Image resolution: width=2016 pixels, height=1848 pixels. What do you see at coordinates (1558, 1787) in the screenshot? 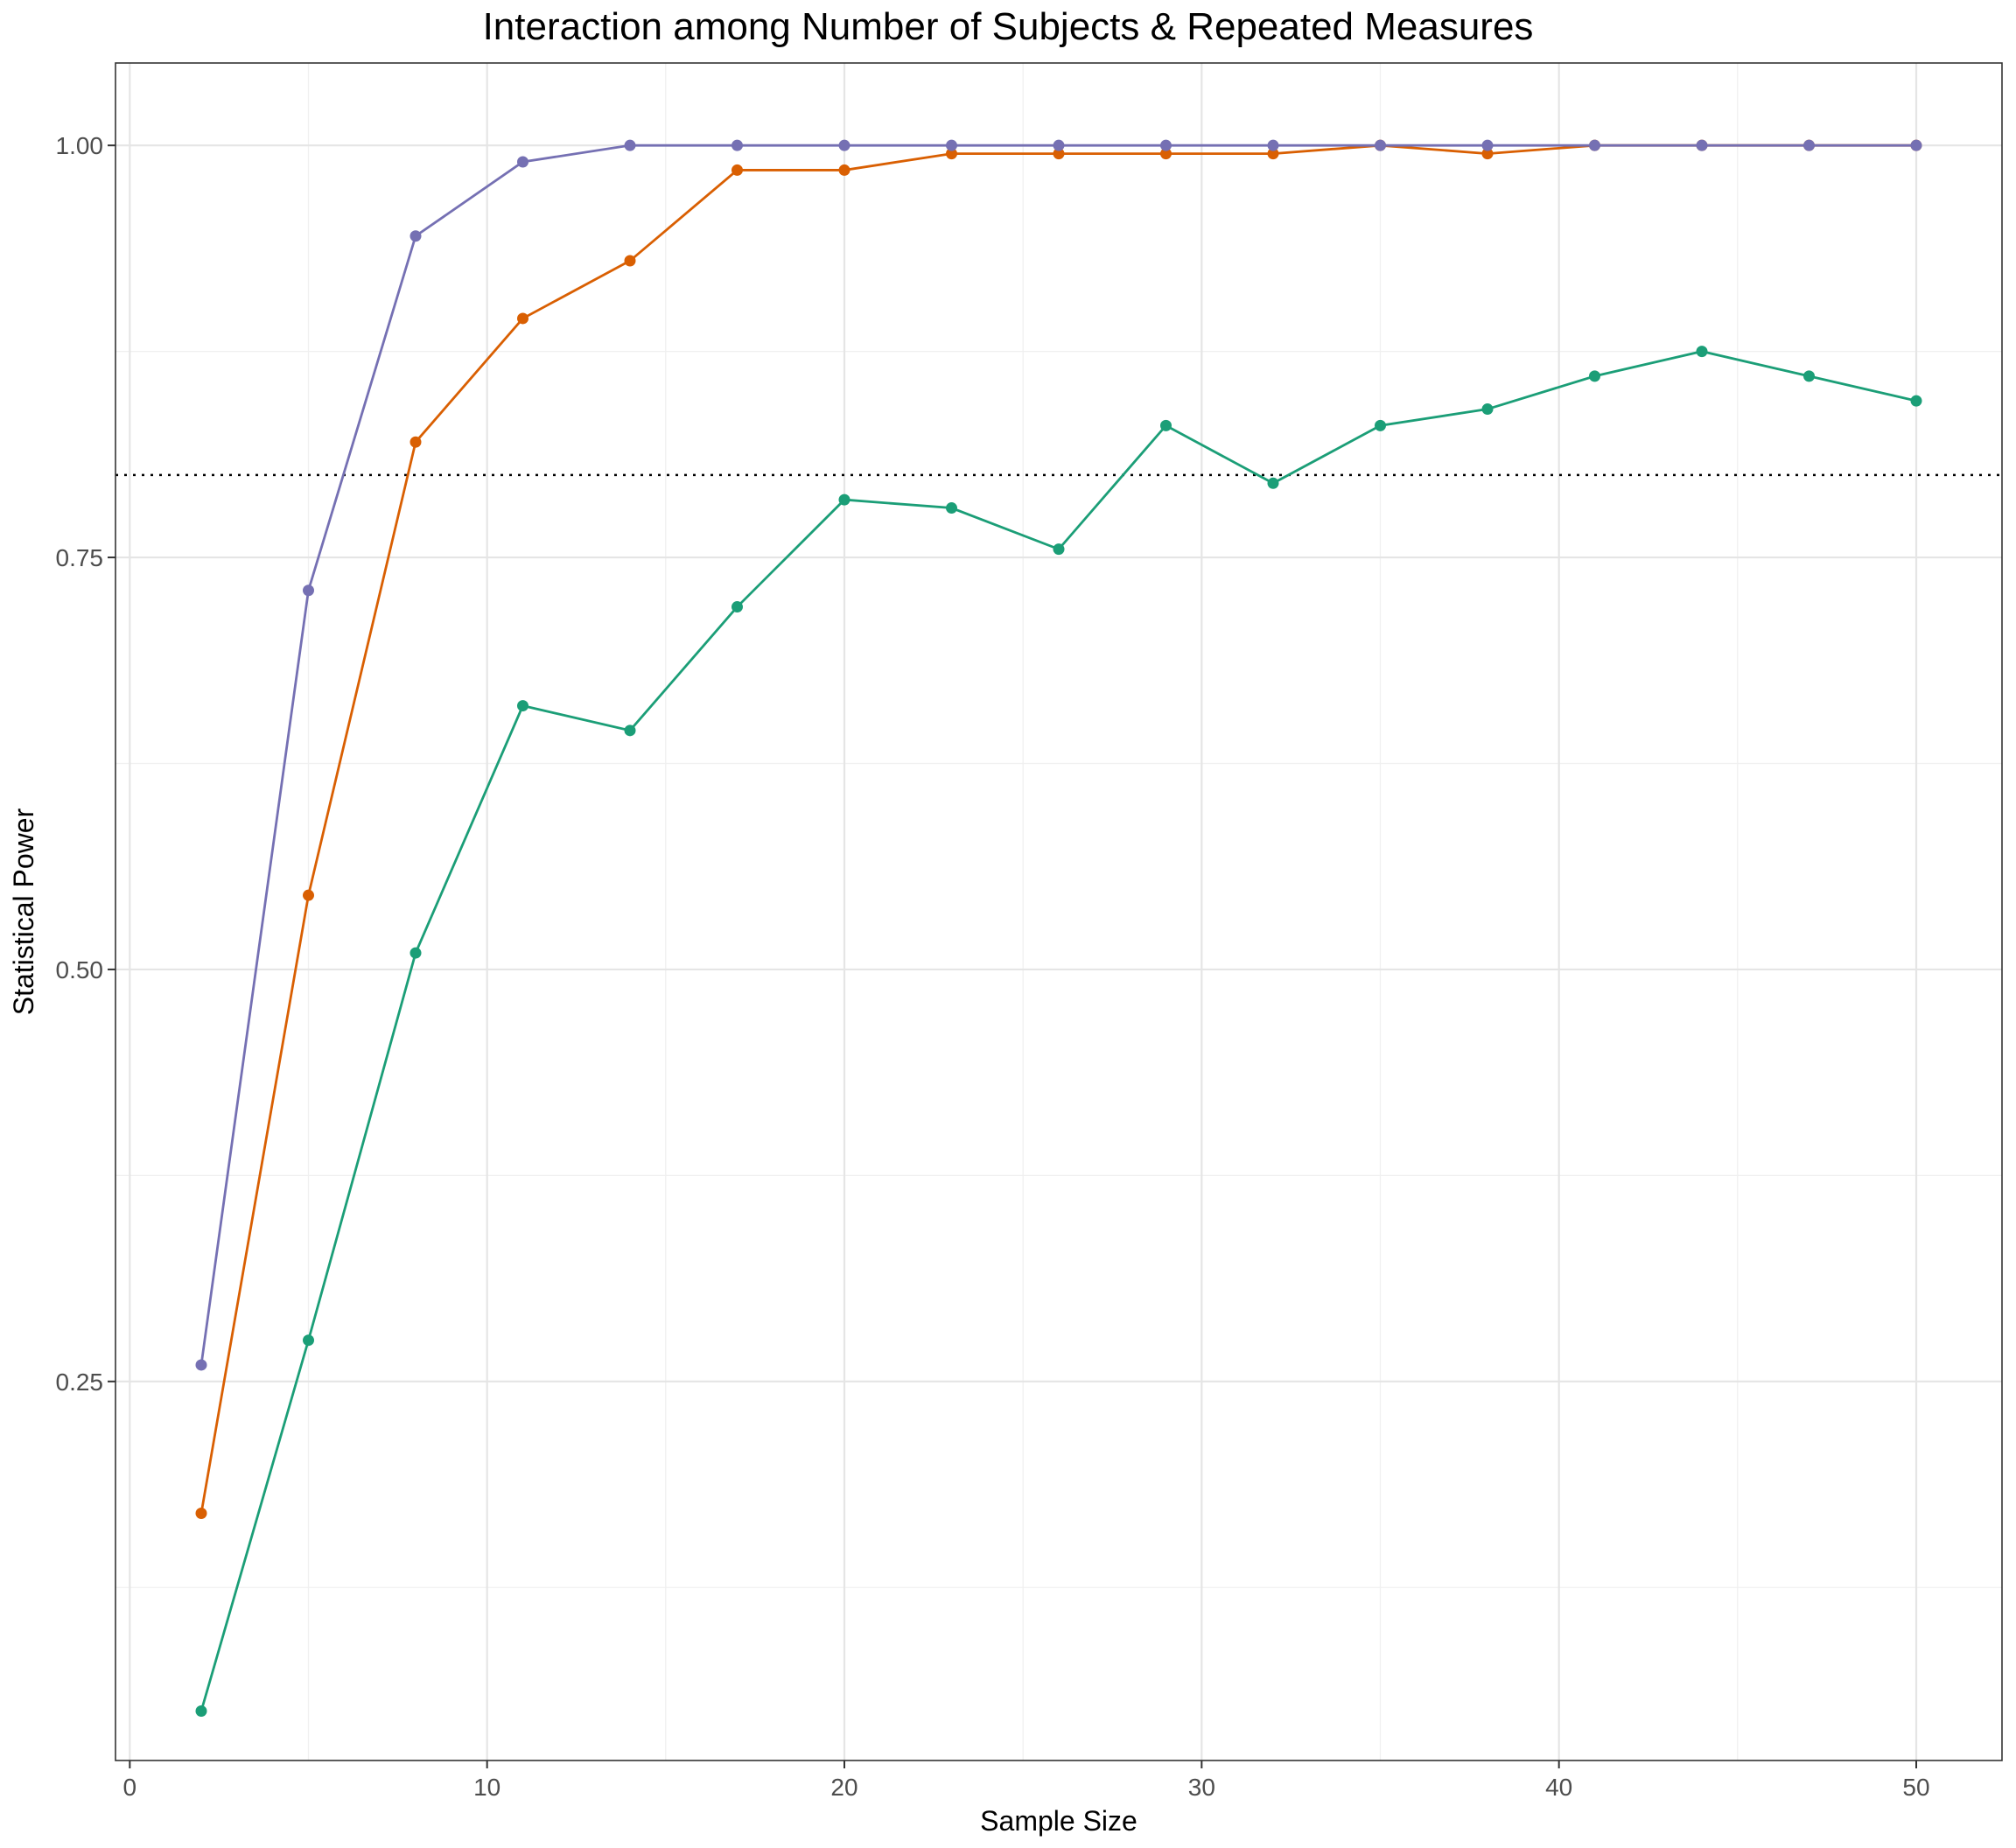
I see `x-tick-label: 40` at bounding box center [1558, 1787].